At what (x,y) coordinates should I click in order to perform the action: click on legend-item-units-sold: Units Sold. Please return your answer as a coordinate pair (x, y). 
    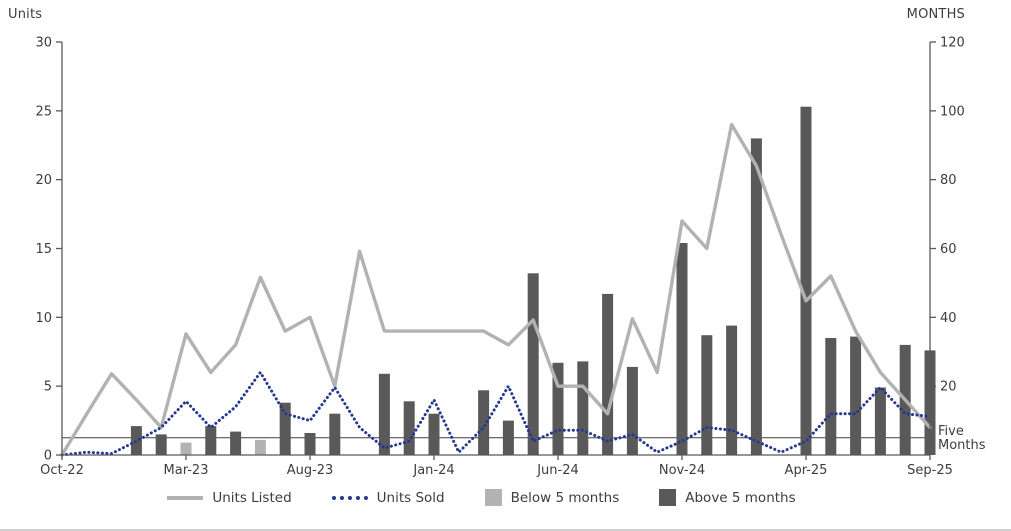
    Looking at the image, I should click on (388, 497).